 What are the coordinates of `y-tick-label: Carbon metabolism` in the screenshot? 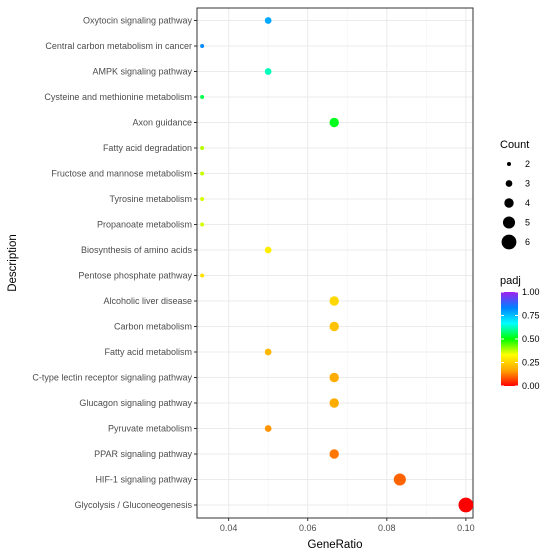 It's located at (153, 327).